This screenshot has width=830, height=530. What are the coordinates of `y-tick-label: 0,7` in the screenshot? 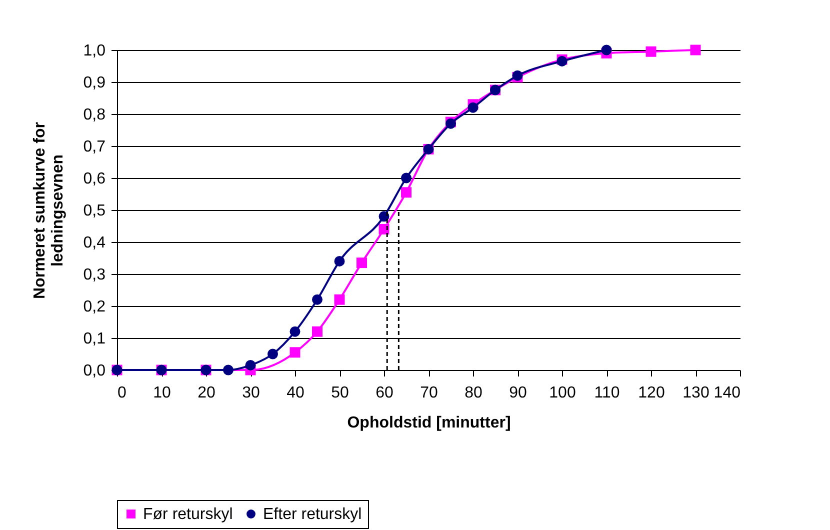 It's located at (94, 147).